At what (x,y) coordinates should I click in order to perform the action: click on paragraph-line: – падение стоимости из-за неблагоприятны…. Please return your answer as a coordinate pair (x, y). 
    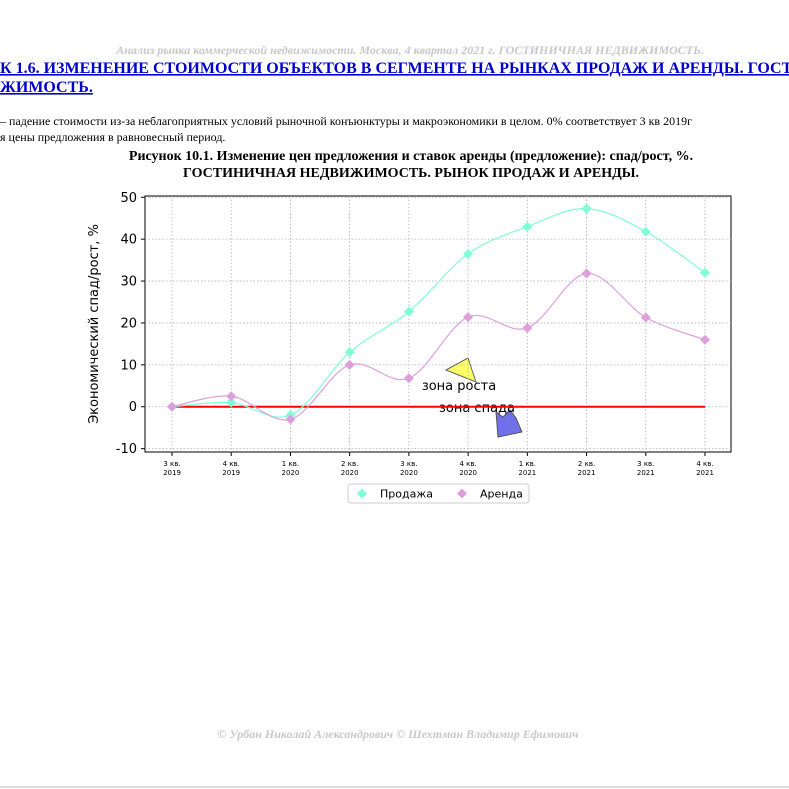
    Looking at the image, I should click on (346, 121).